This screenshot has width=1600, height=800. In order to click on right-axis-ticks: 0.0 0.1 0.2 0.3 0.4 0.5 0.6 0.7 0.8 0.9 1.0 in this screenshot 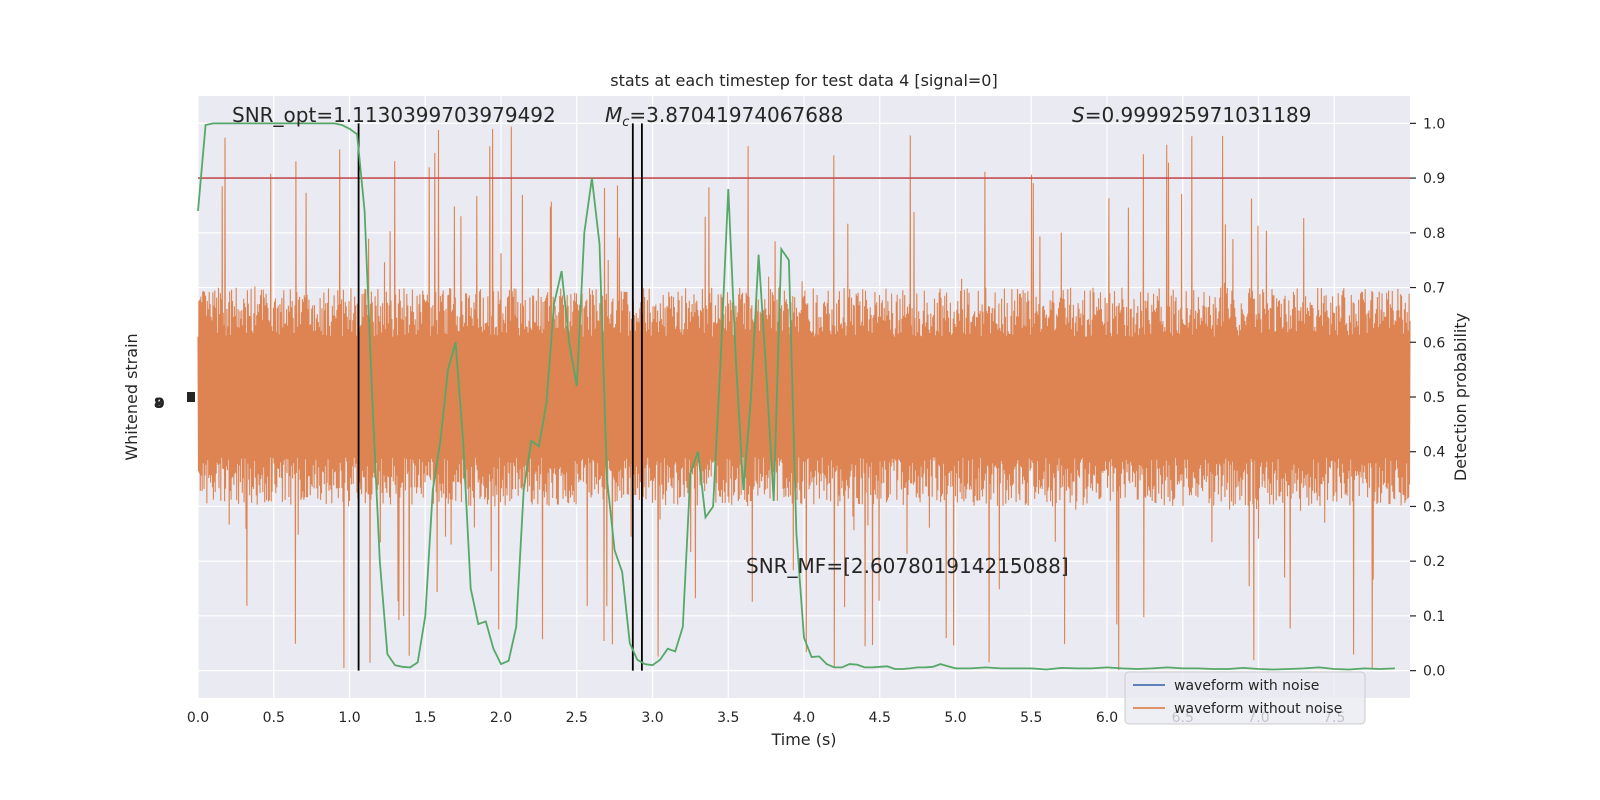, I will do `click(1427, 398)`.